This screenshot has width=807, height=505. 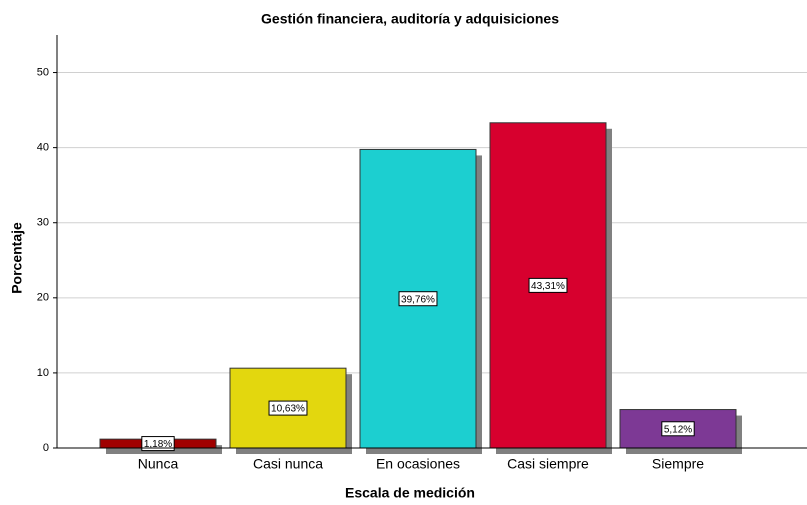 I want to click on y-tick-label: 50, so click(x=43, y=72).